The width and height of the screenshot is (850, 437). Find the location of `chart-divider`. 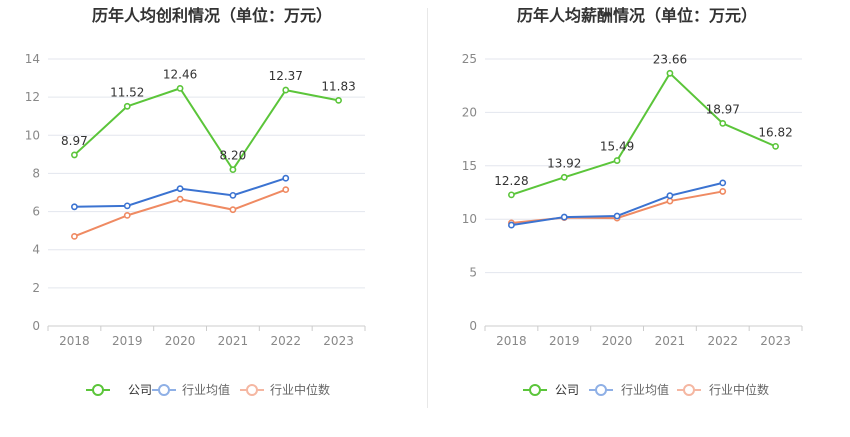

chart-divider is located at coordinates (427, 208).